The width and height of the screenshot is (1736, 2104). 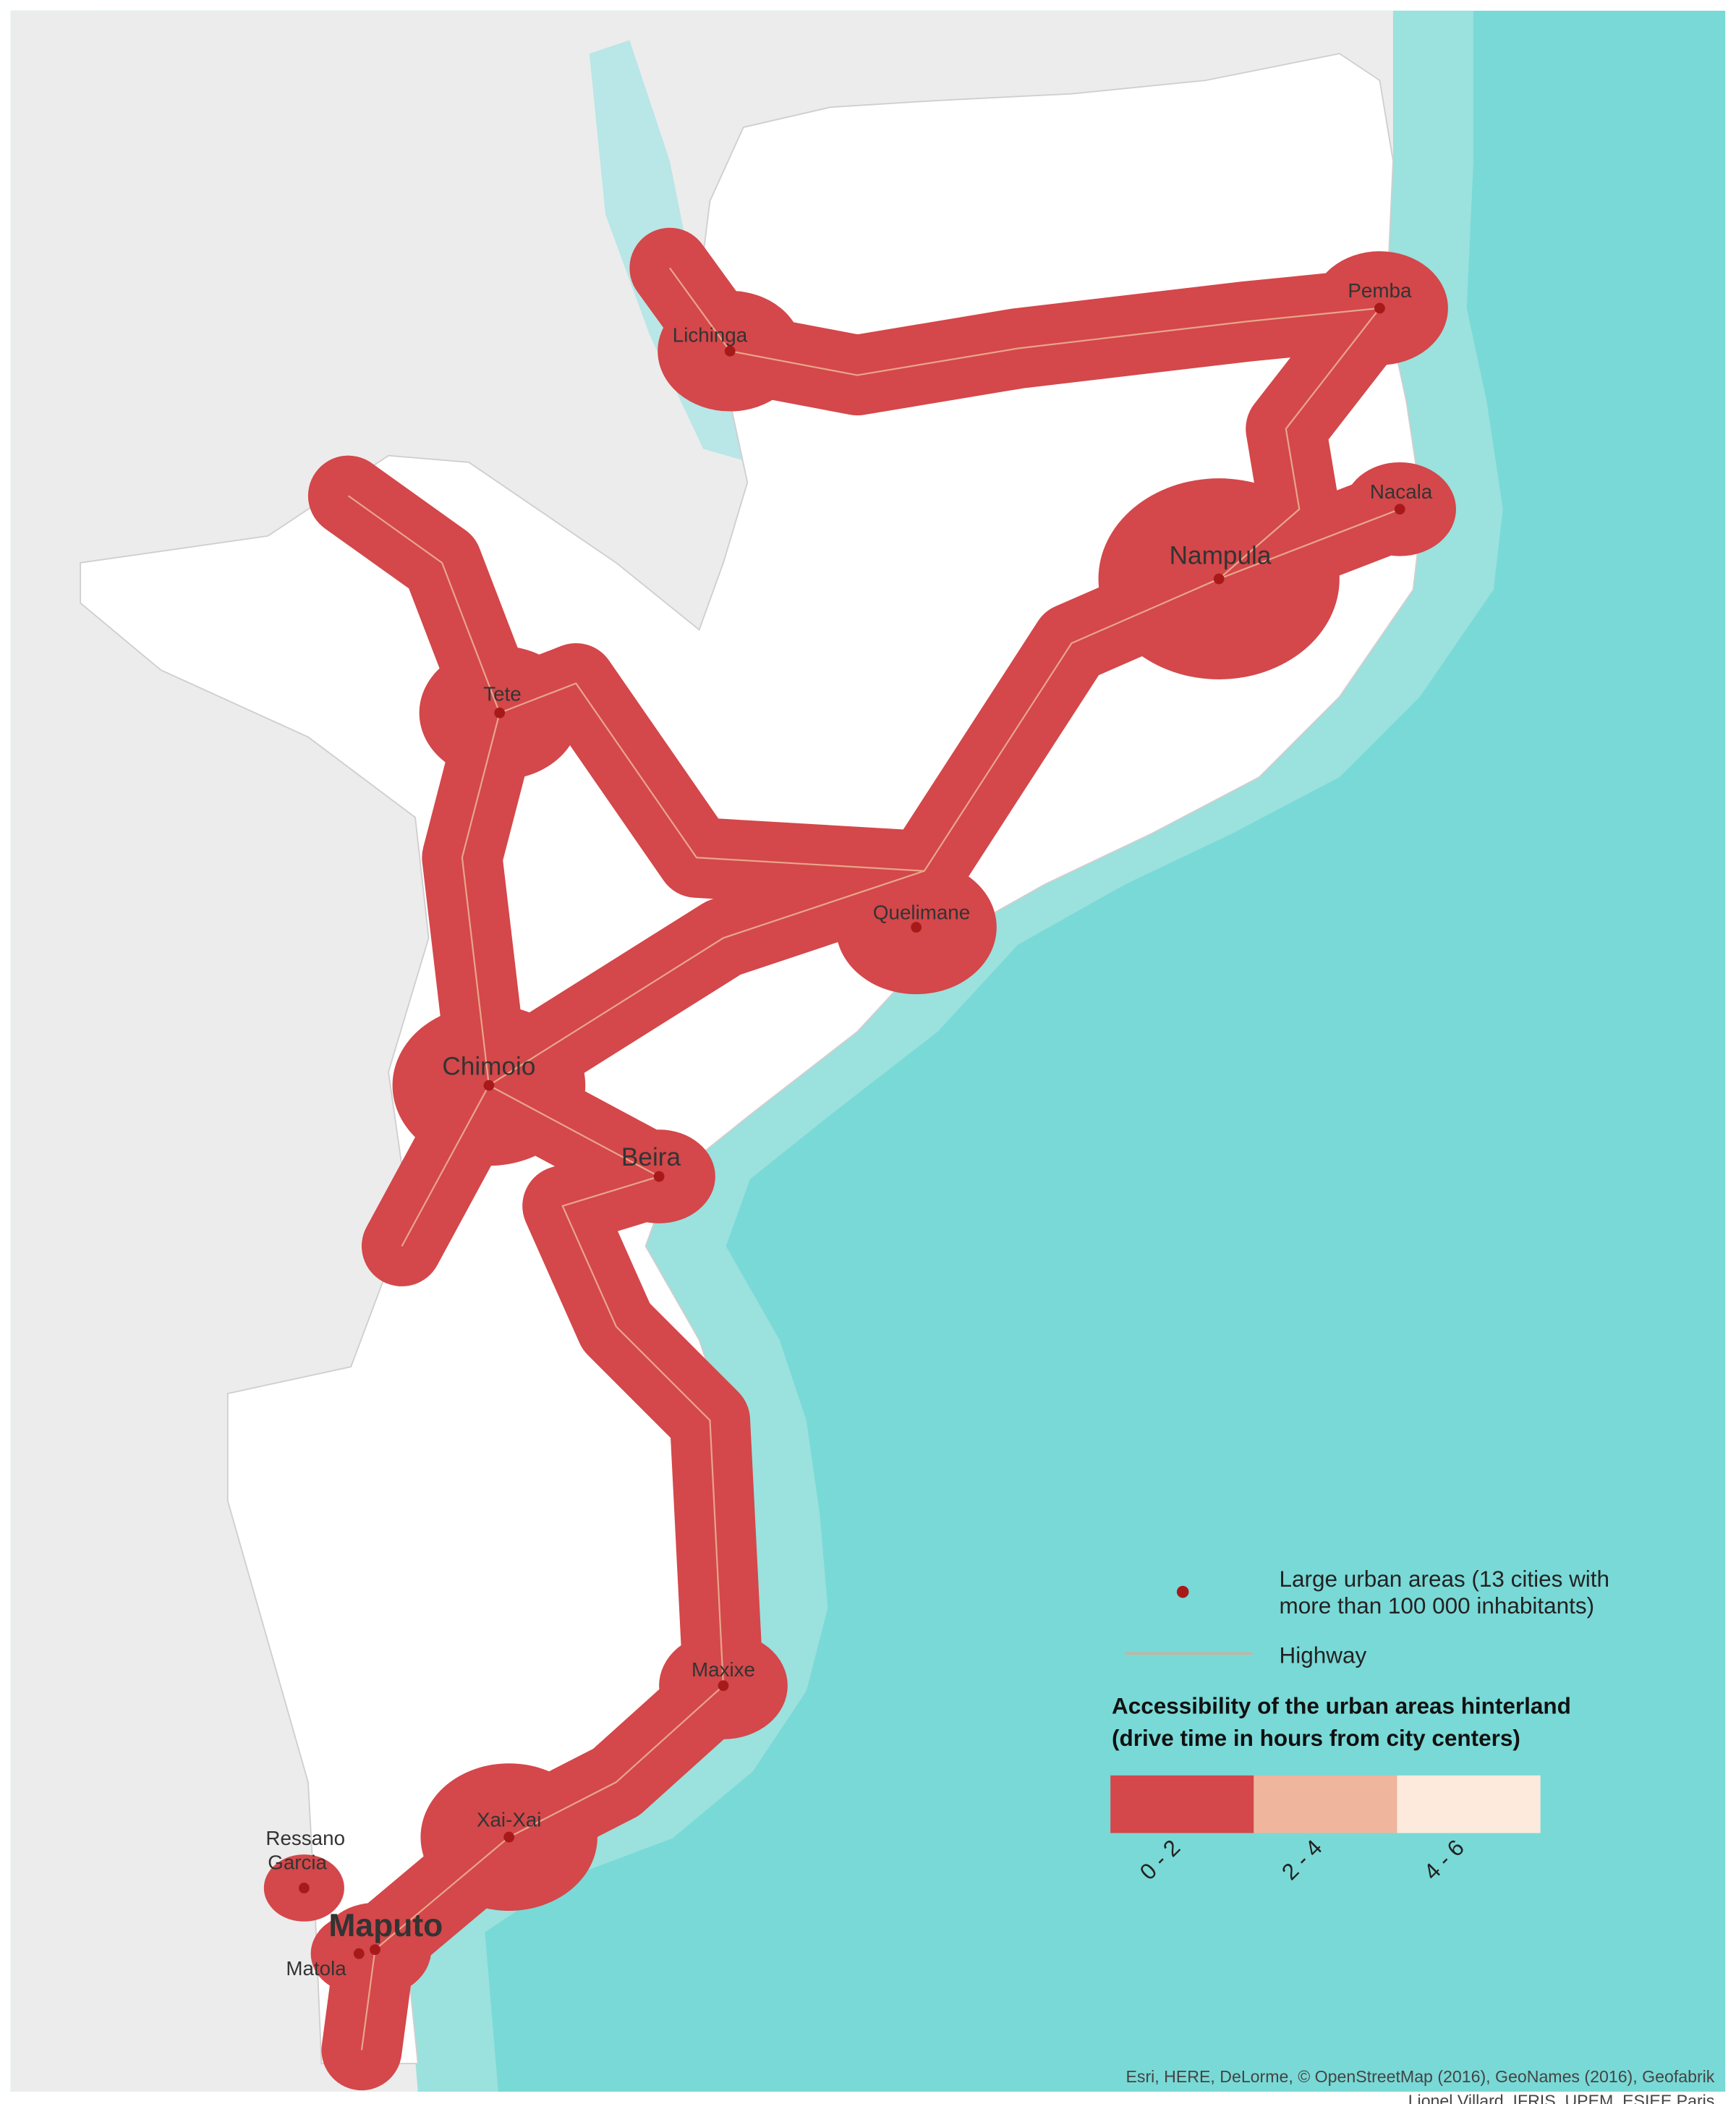 What do you see at coordinates (316, 1969) in the screenshot?
I see `city-label: Matola` at bounding box center [316, 1969].